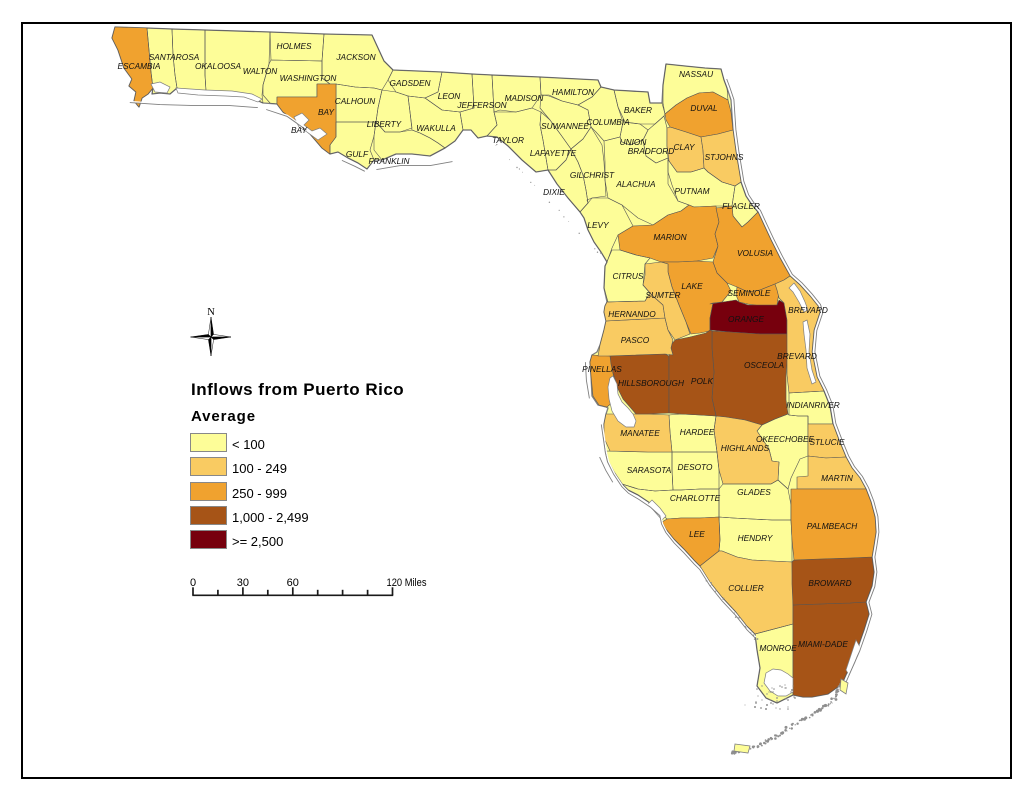 This screenshot has height=797, width=1032. What do you see at coordinates (741, 206) in the screenshot?
I see `svg-text: FLAGLER` at bounding box center [741, 206].